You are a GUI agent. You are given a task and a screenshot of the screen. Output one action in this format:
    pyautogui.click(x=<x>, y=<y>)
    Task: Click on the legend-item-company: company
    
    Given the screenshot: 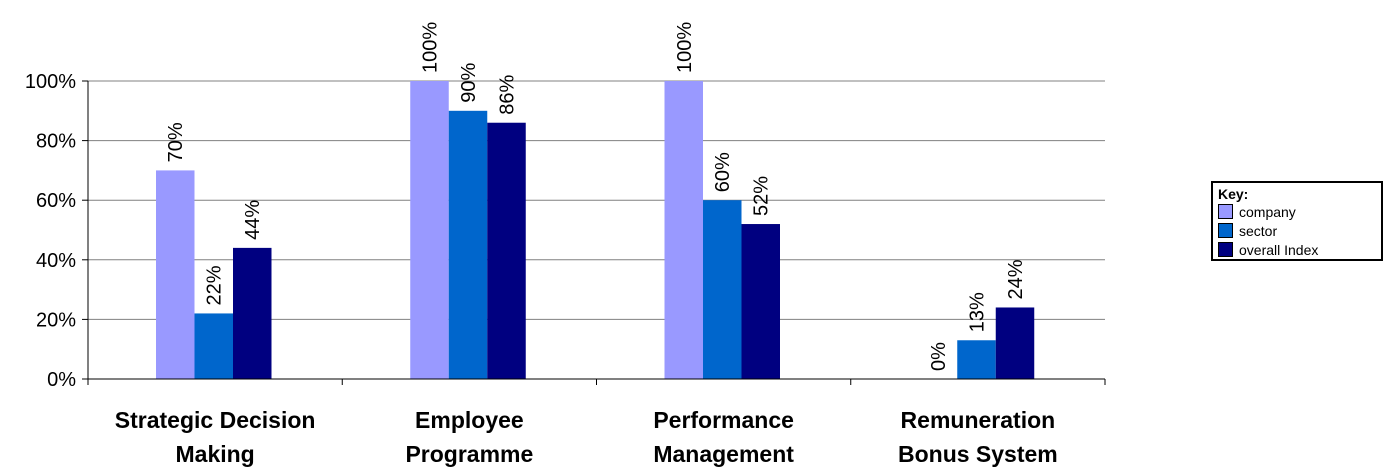 What is the action you would take?
    pyautogui.click(x=1299, y=211)
    